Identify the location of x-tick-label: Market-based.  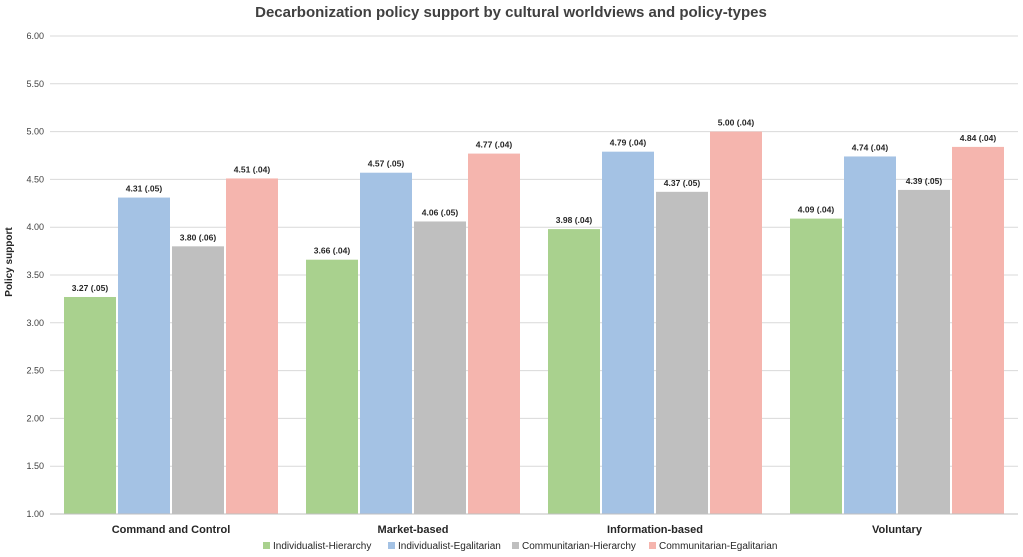
(413, 530).